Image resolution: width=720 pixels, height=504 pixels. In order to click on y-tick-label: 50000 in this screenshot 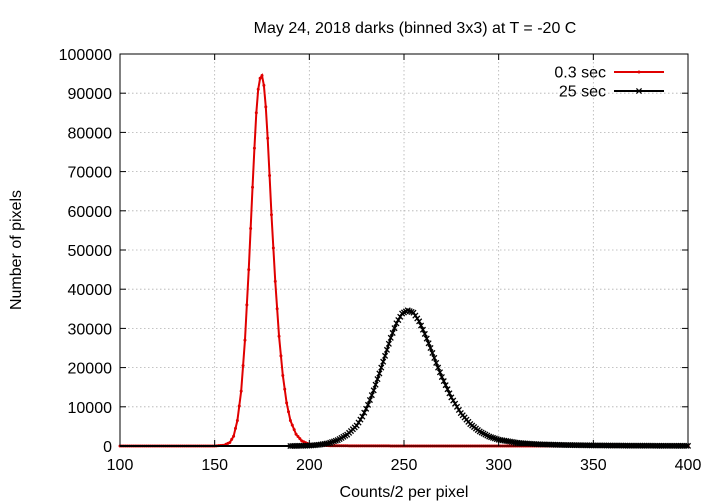, I will do `click(90, 251)`.